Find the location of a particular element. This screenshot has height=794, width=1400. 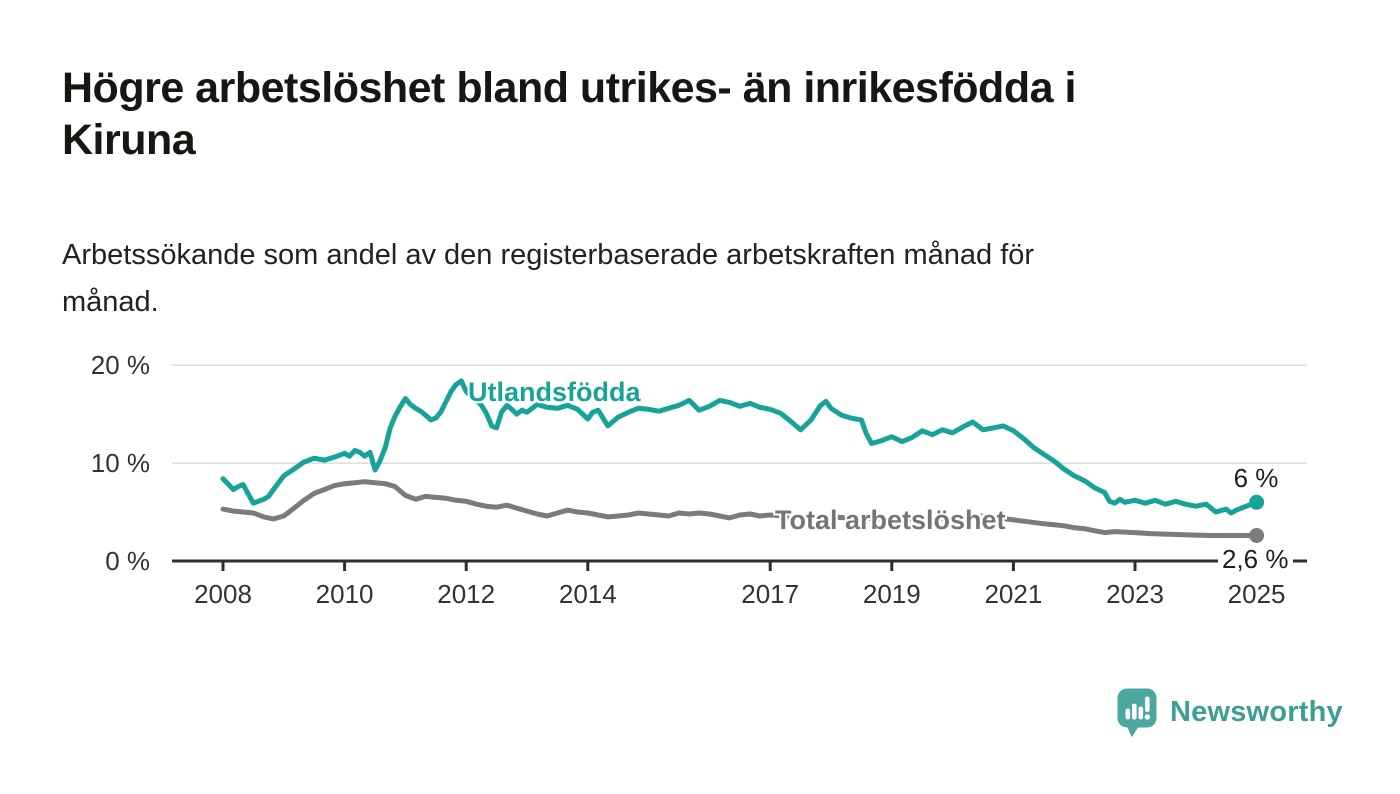

page-title-line-2: Kiruna is located at coordinates (129, 140).